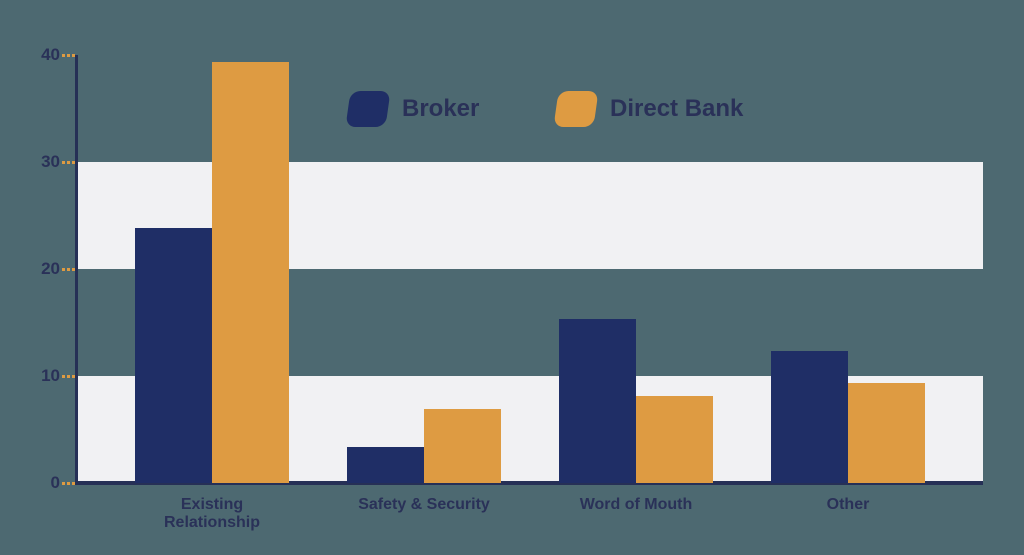 Image resolution: width=1024 pixels, height=555 pixels. Describe the element at coordinates (173, 355) in the screenshot. I see `bar-broker-existing-relationship` at that location.